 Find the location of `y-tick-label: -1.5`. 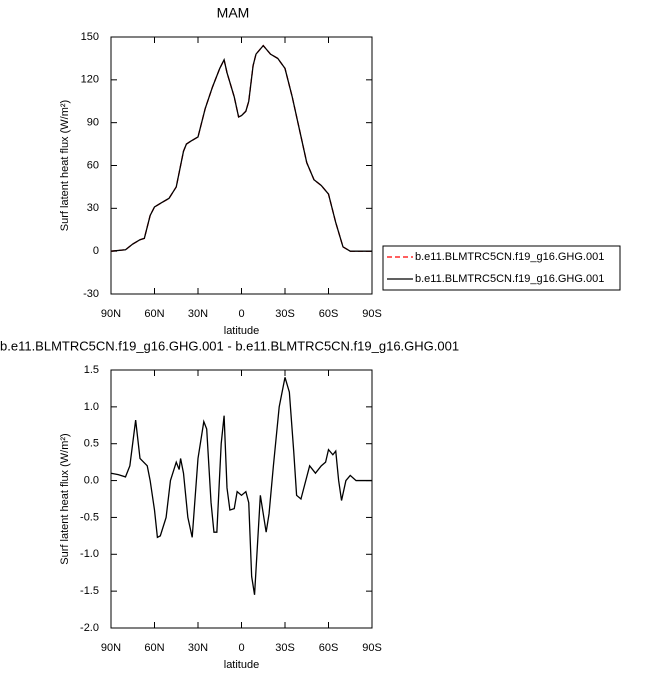

y-tick-label: -1.5 is located at coordinates (89, 591).